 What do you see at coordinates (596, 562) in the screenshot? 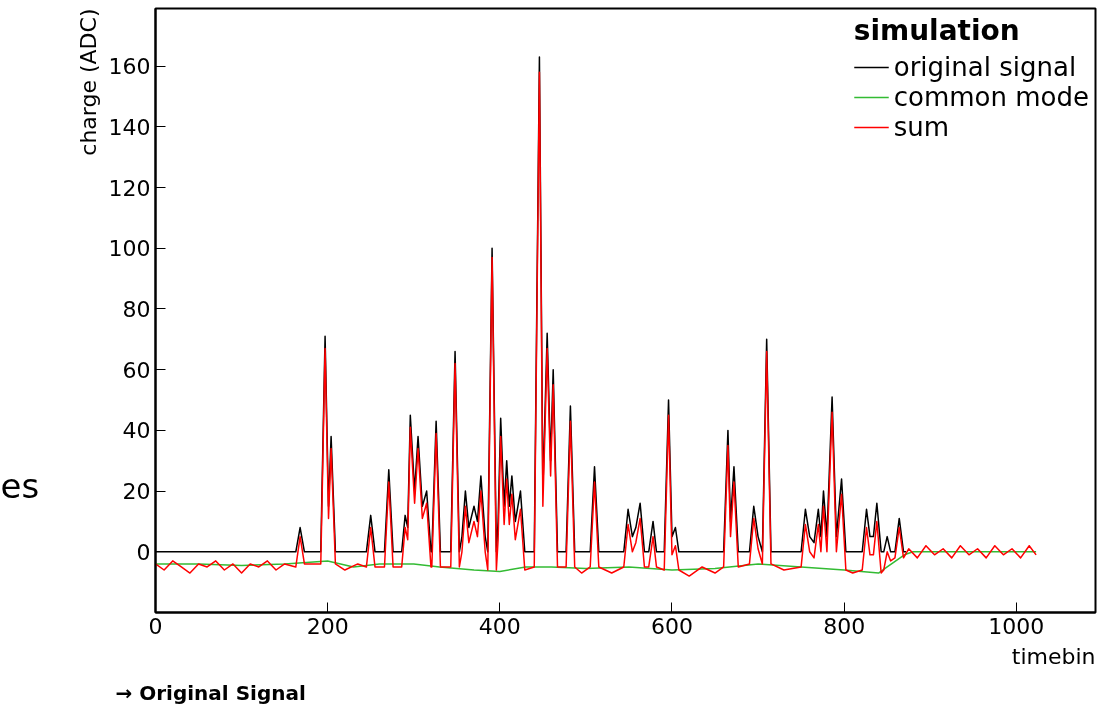
I see `line-series` at bounding box center [596, 562].